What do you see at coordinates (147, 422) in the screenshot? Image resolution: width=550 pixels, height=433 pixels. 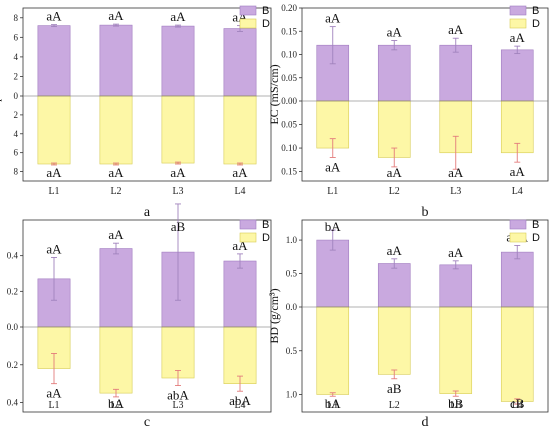 I see `panel-label: c` at bounding box center [147, 422].